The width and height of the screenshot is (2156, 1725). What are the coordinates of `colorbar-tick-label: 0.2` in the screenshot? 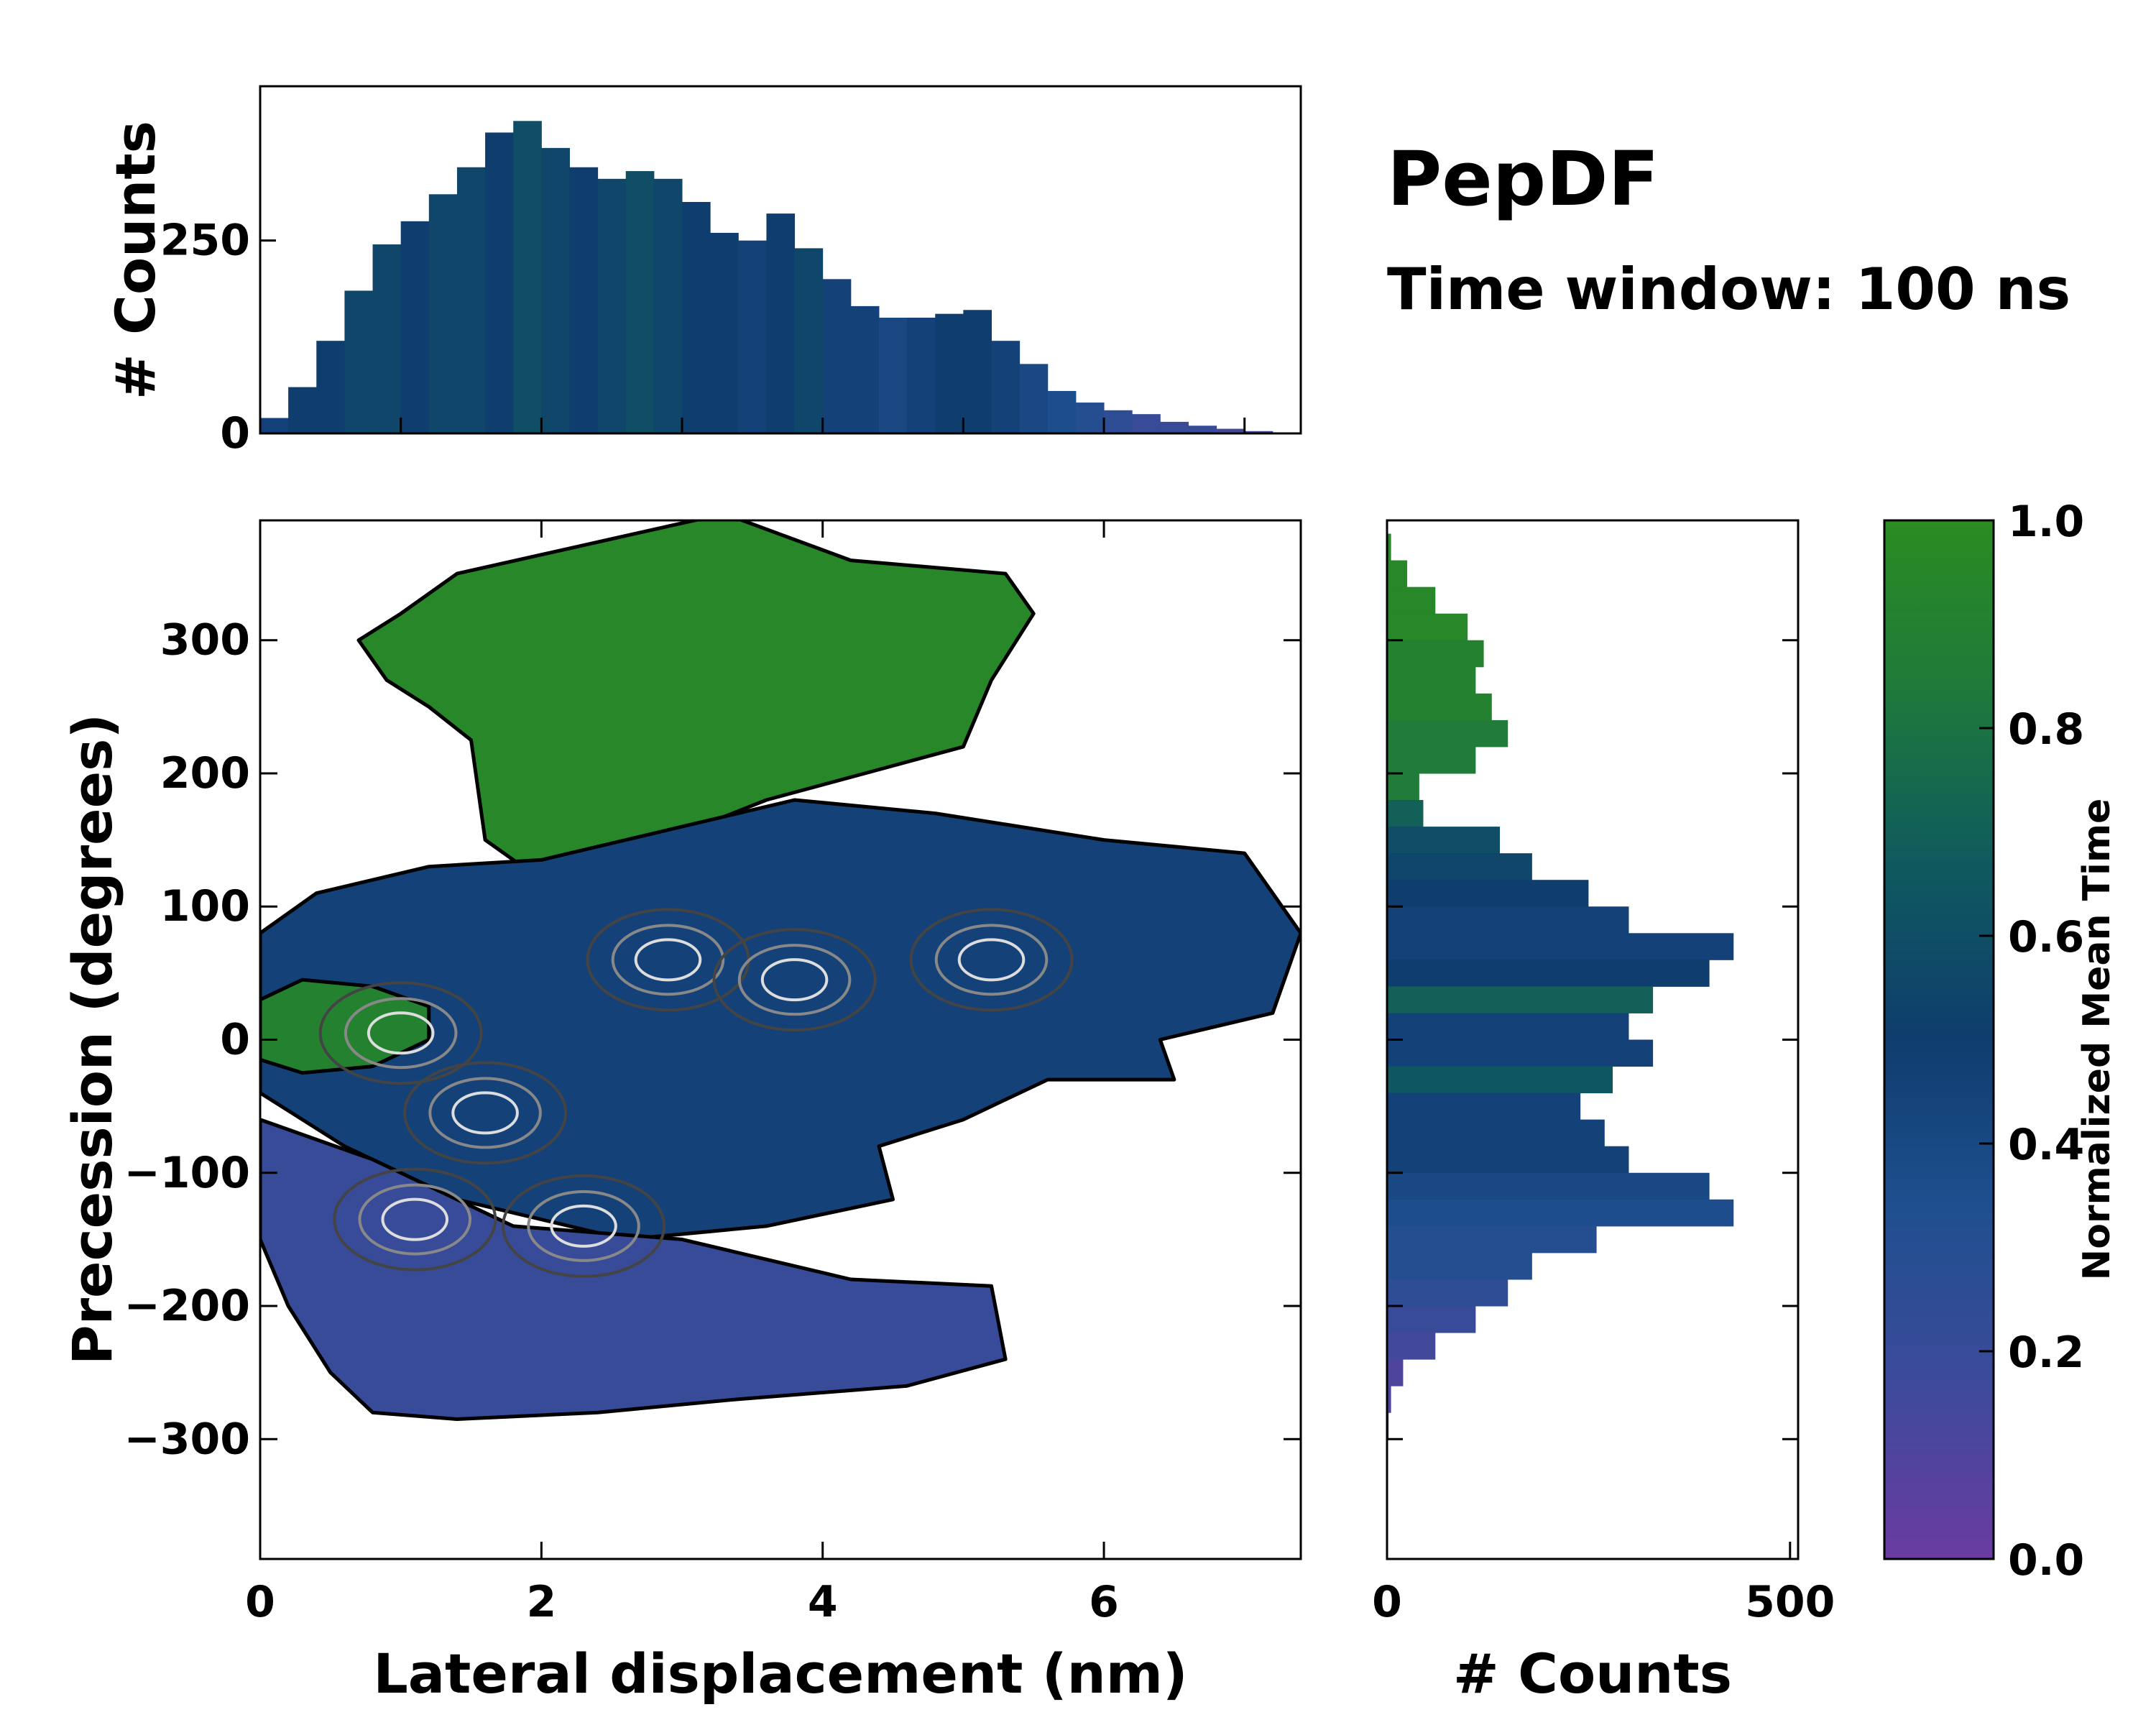 It's located at (2046, 1353).